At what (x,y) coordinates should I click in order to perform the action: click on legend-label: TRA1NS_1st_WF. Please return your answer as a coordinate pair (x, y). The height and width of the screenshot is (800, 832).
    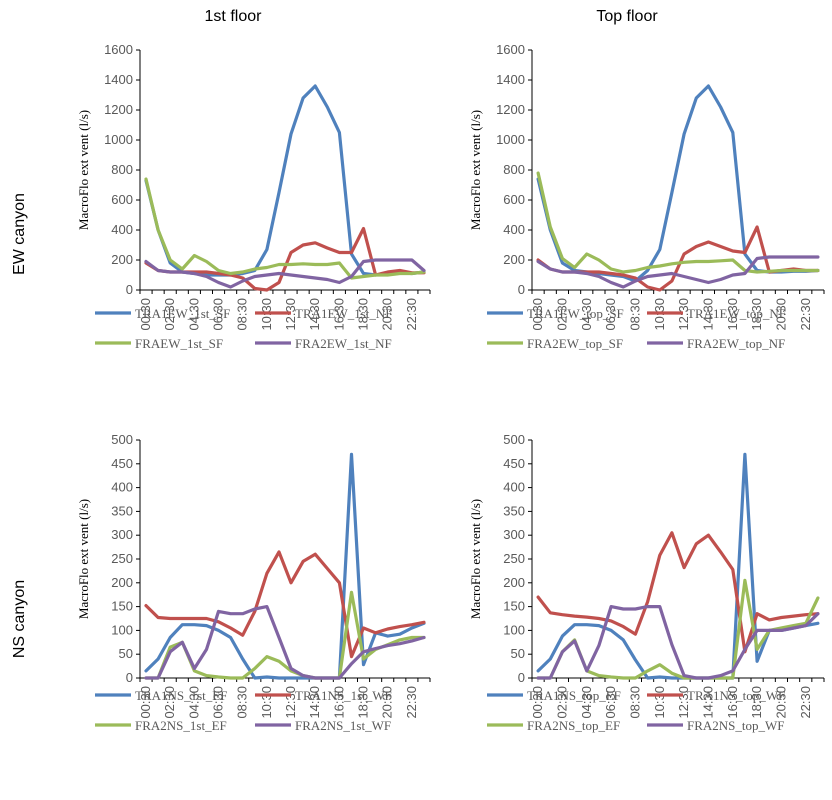
    Looking at the image, I should click on (343, 695).